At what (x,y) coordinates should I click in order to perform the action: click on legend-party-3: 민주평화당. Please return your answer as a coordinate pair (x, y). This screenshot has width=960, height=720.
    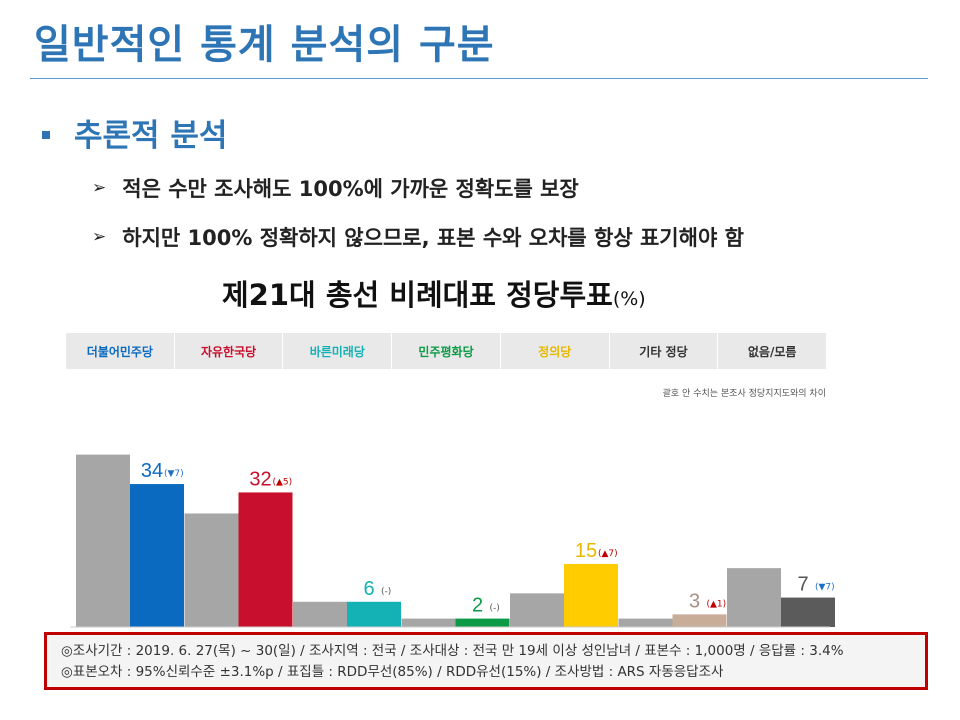
    Looking at the image, I should click on (446, 351).